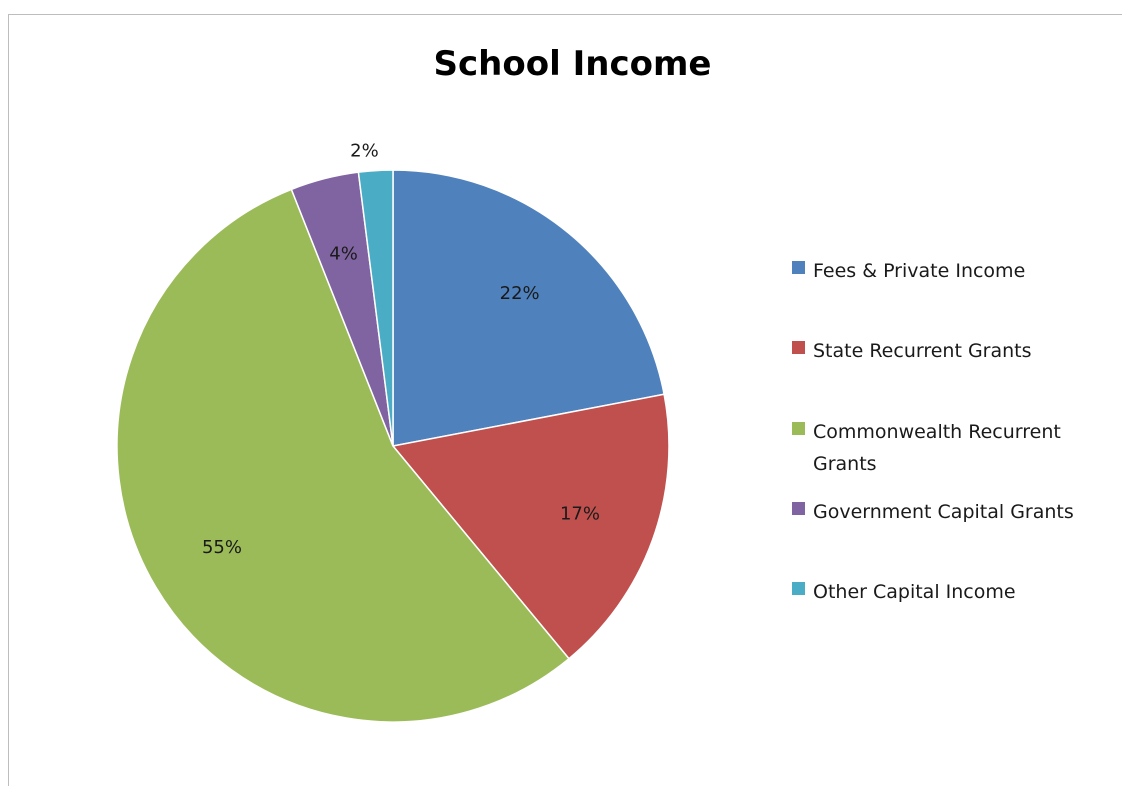  What do you see at coordinates (222, 547) in the screenshot?
I see `data-label: 55%` at bounding box center [222, 547].